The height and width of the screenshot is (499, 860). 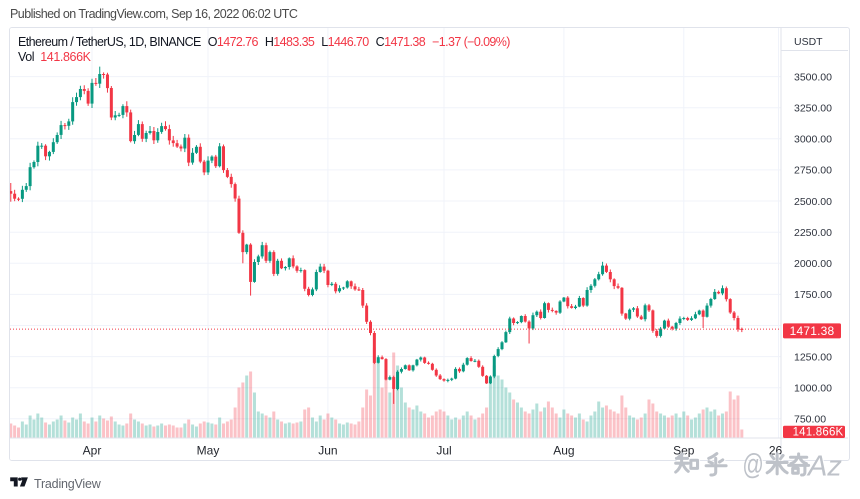 What do you see at coordinates (813, 109) in the screenshot?
I see `svg-text: 3250.00` at bounding box center [813, 109].